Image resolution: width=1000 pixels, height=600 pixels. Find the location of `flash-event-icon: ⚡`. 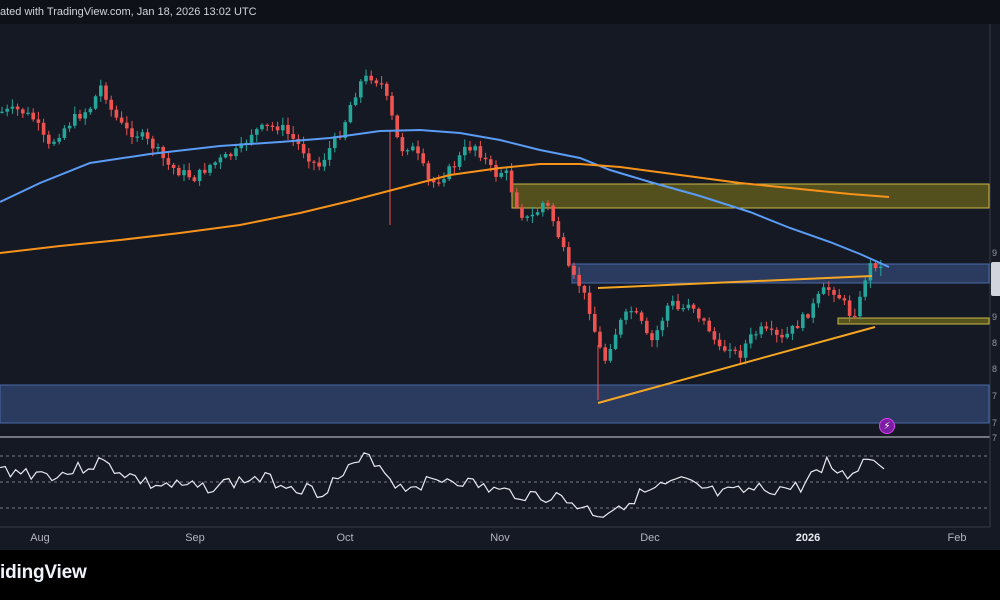

flash-event-icon: ⚡ is located at coordinates (887, 426).